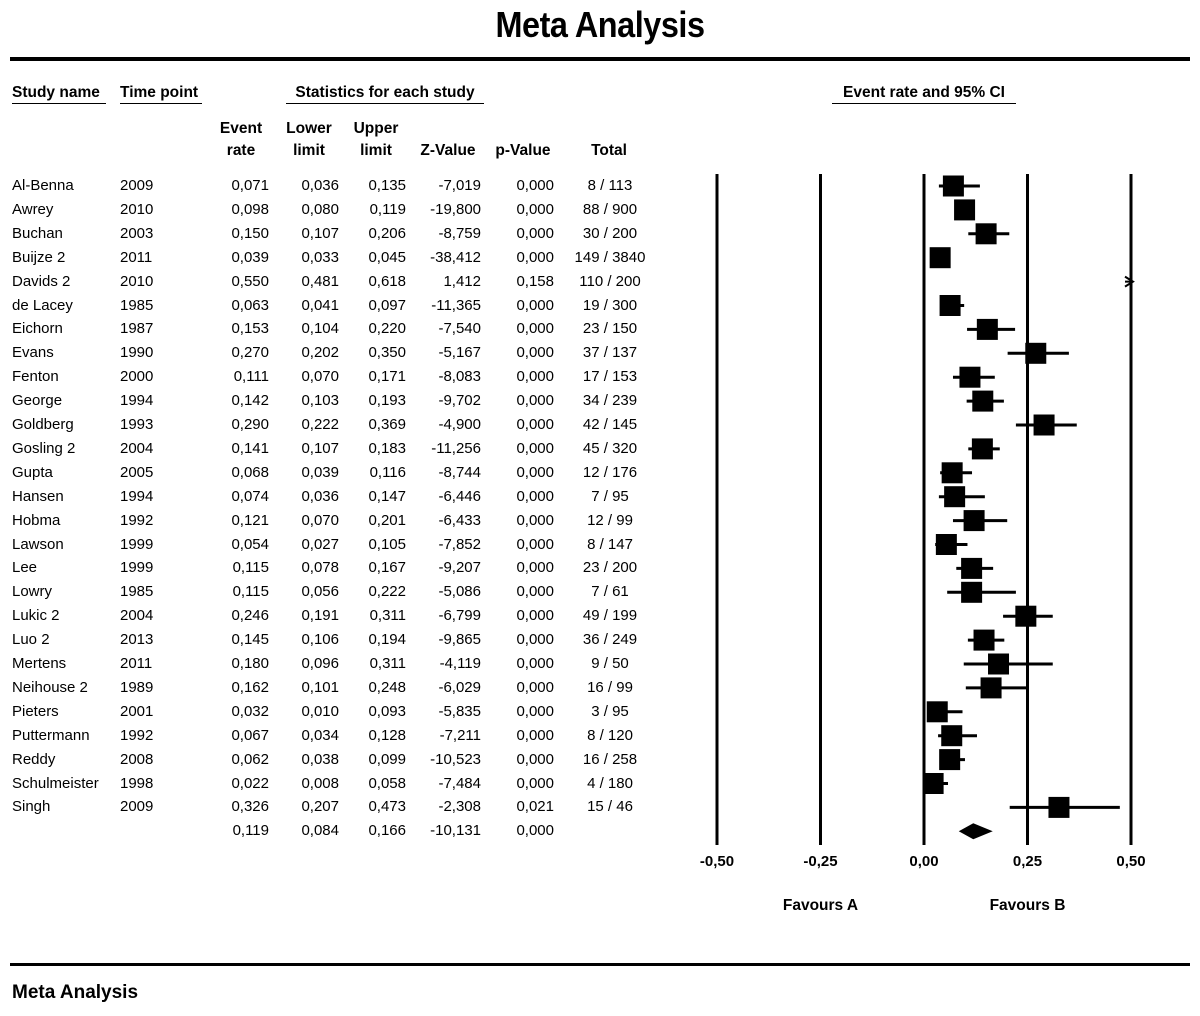 The image size is (1200, 1016). What do you see at coordinates (455, 831) in the screenshot?
I see `cell-z: -10,131` at bounding box center [455, 831].